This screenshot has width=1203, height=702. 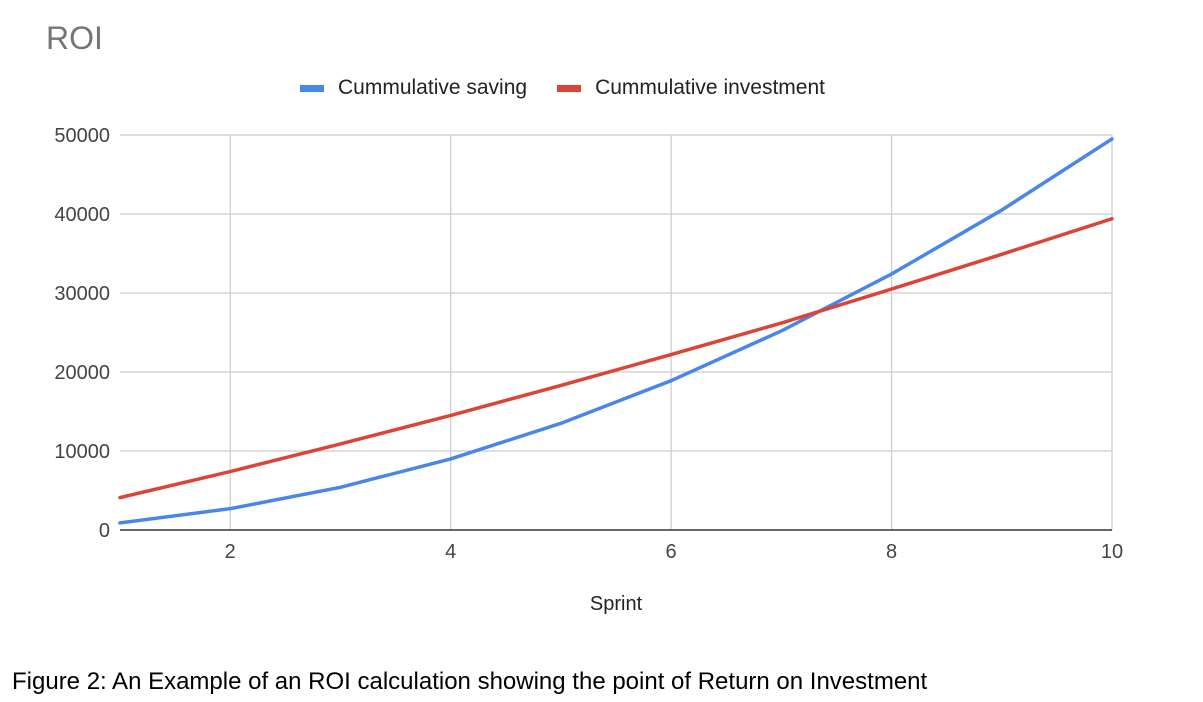 I want to click on x-tick-label: 10, so click(x=1112, y=552).